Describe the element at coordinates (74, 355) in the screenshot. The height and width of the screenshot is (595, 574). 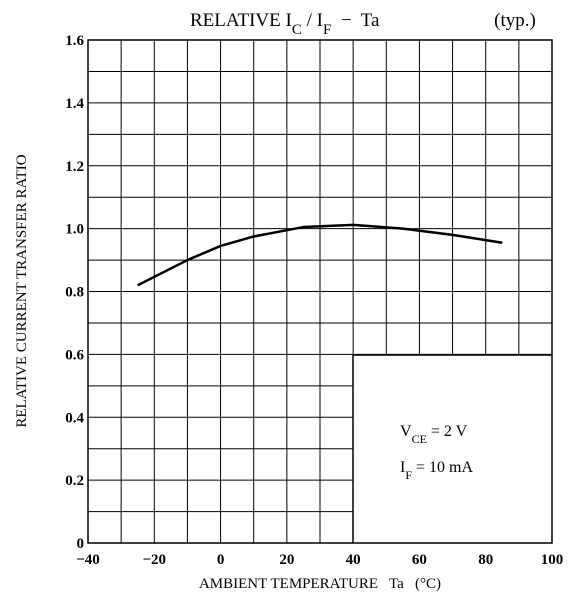
I see `y-tick-label: 0.6` at that location.